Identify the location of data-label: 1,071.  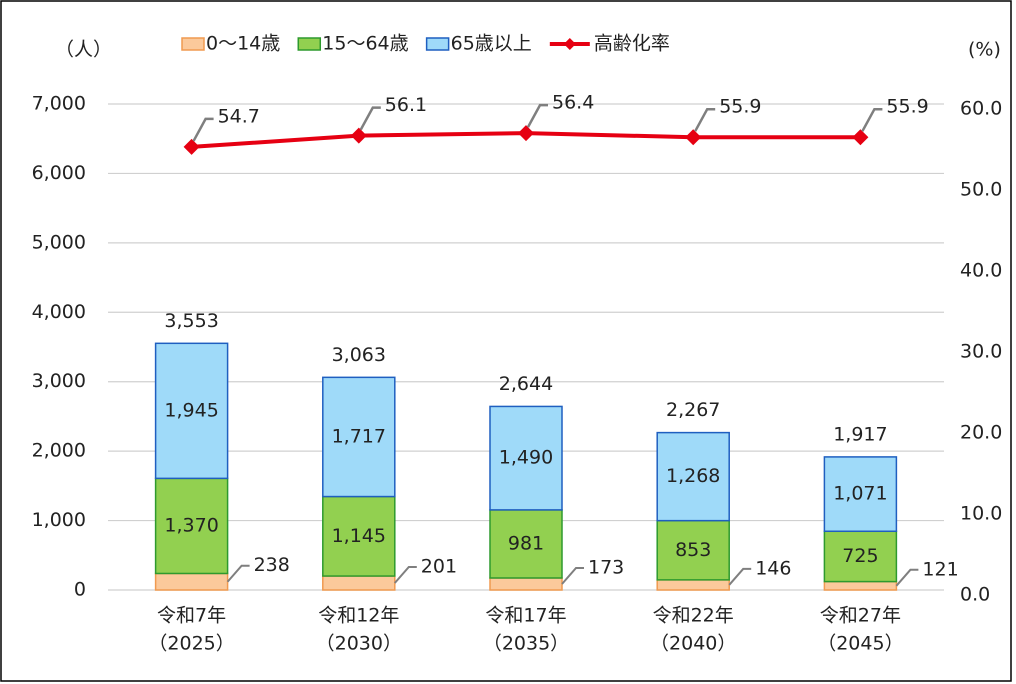
(860, 494).